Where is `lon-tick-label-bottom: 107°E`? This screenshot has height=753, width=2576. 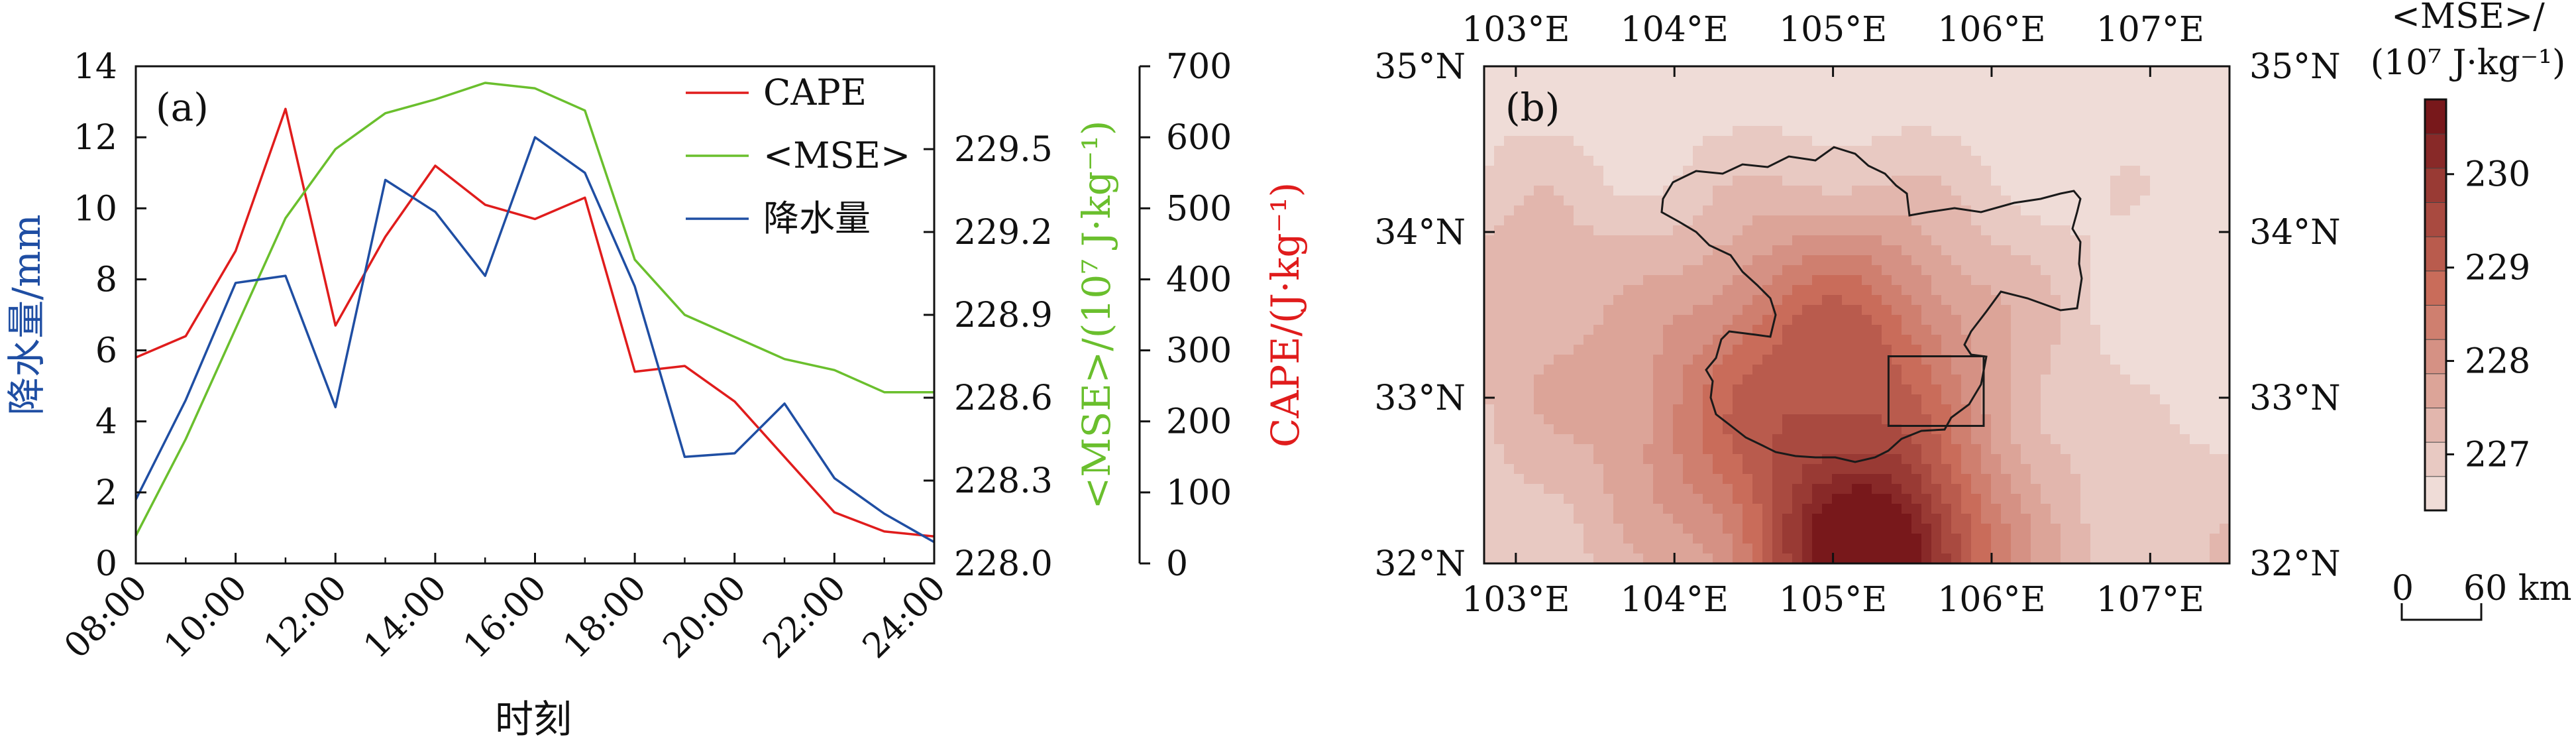
lon-tick-label-bottom: 107°E is located at coordinates (2150, 600).